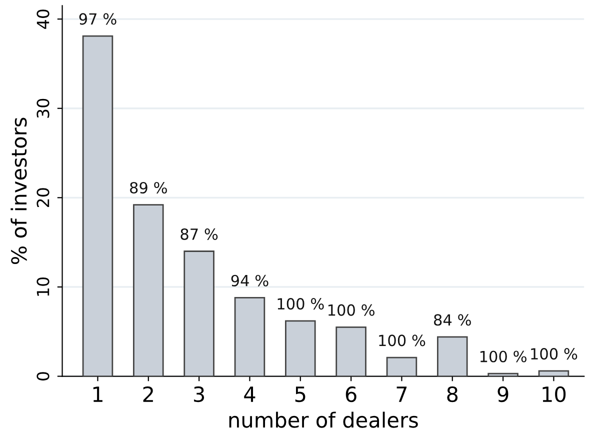 This screenshot has height=436, width=593. Describe the element at coordinates (503, 394) in the screenshot. I see `x-tick-label: 9` at that location.